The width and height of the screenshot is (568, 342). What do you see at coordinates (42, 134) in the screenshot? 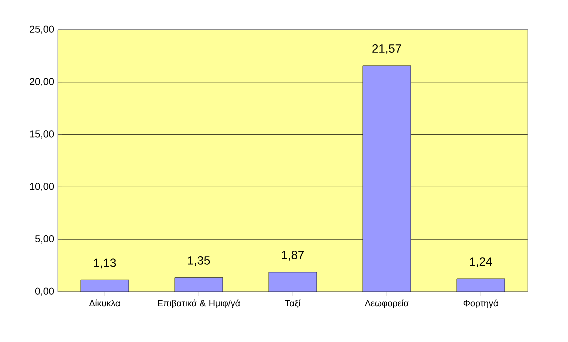
I see `y-tick-label: 15,00` at bounding box center [42, 134].